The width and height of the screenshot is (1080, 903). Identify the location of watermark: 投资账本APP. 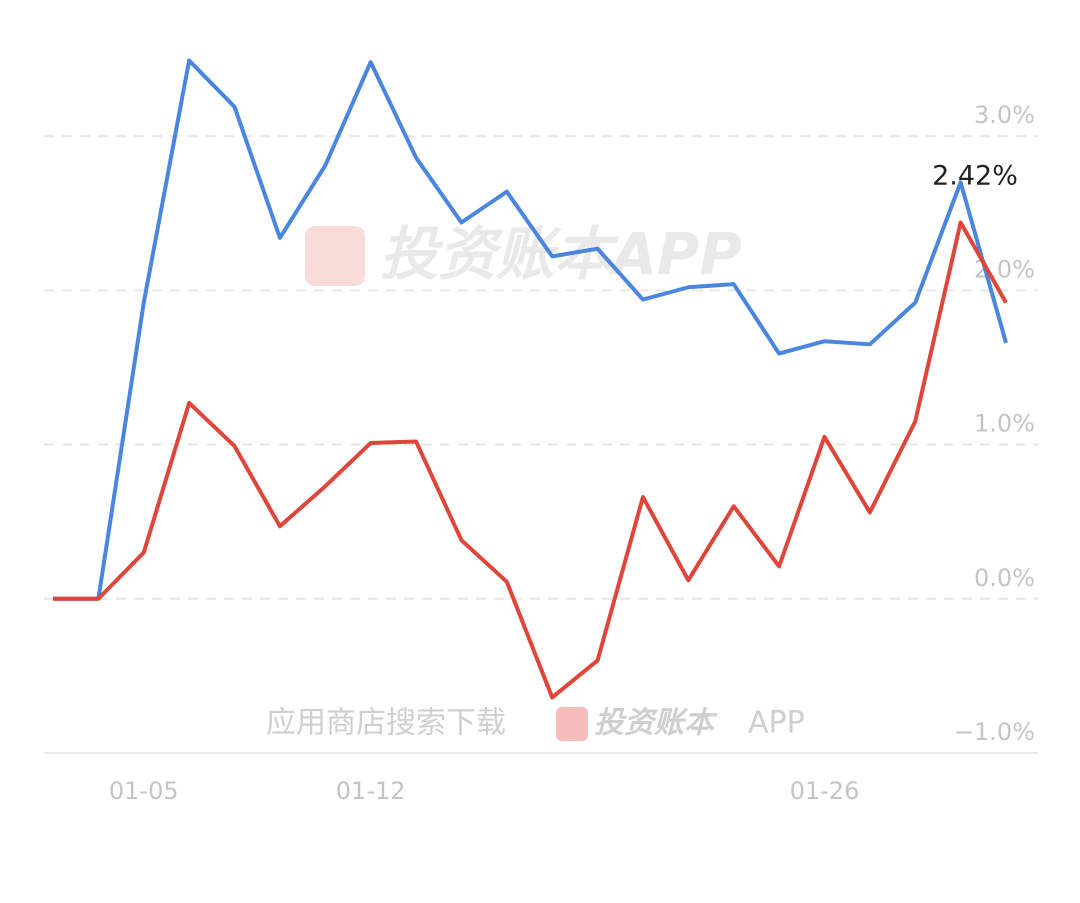
(523, 254).